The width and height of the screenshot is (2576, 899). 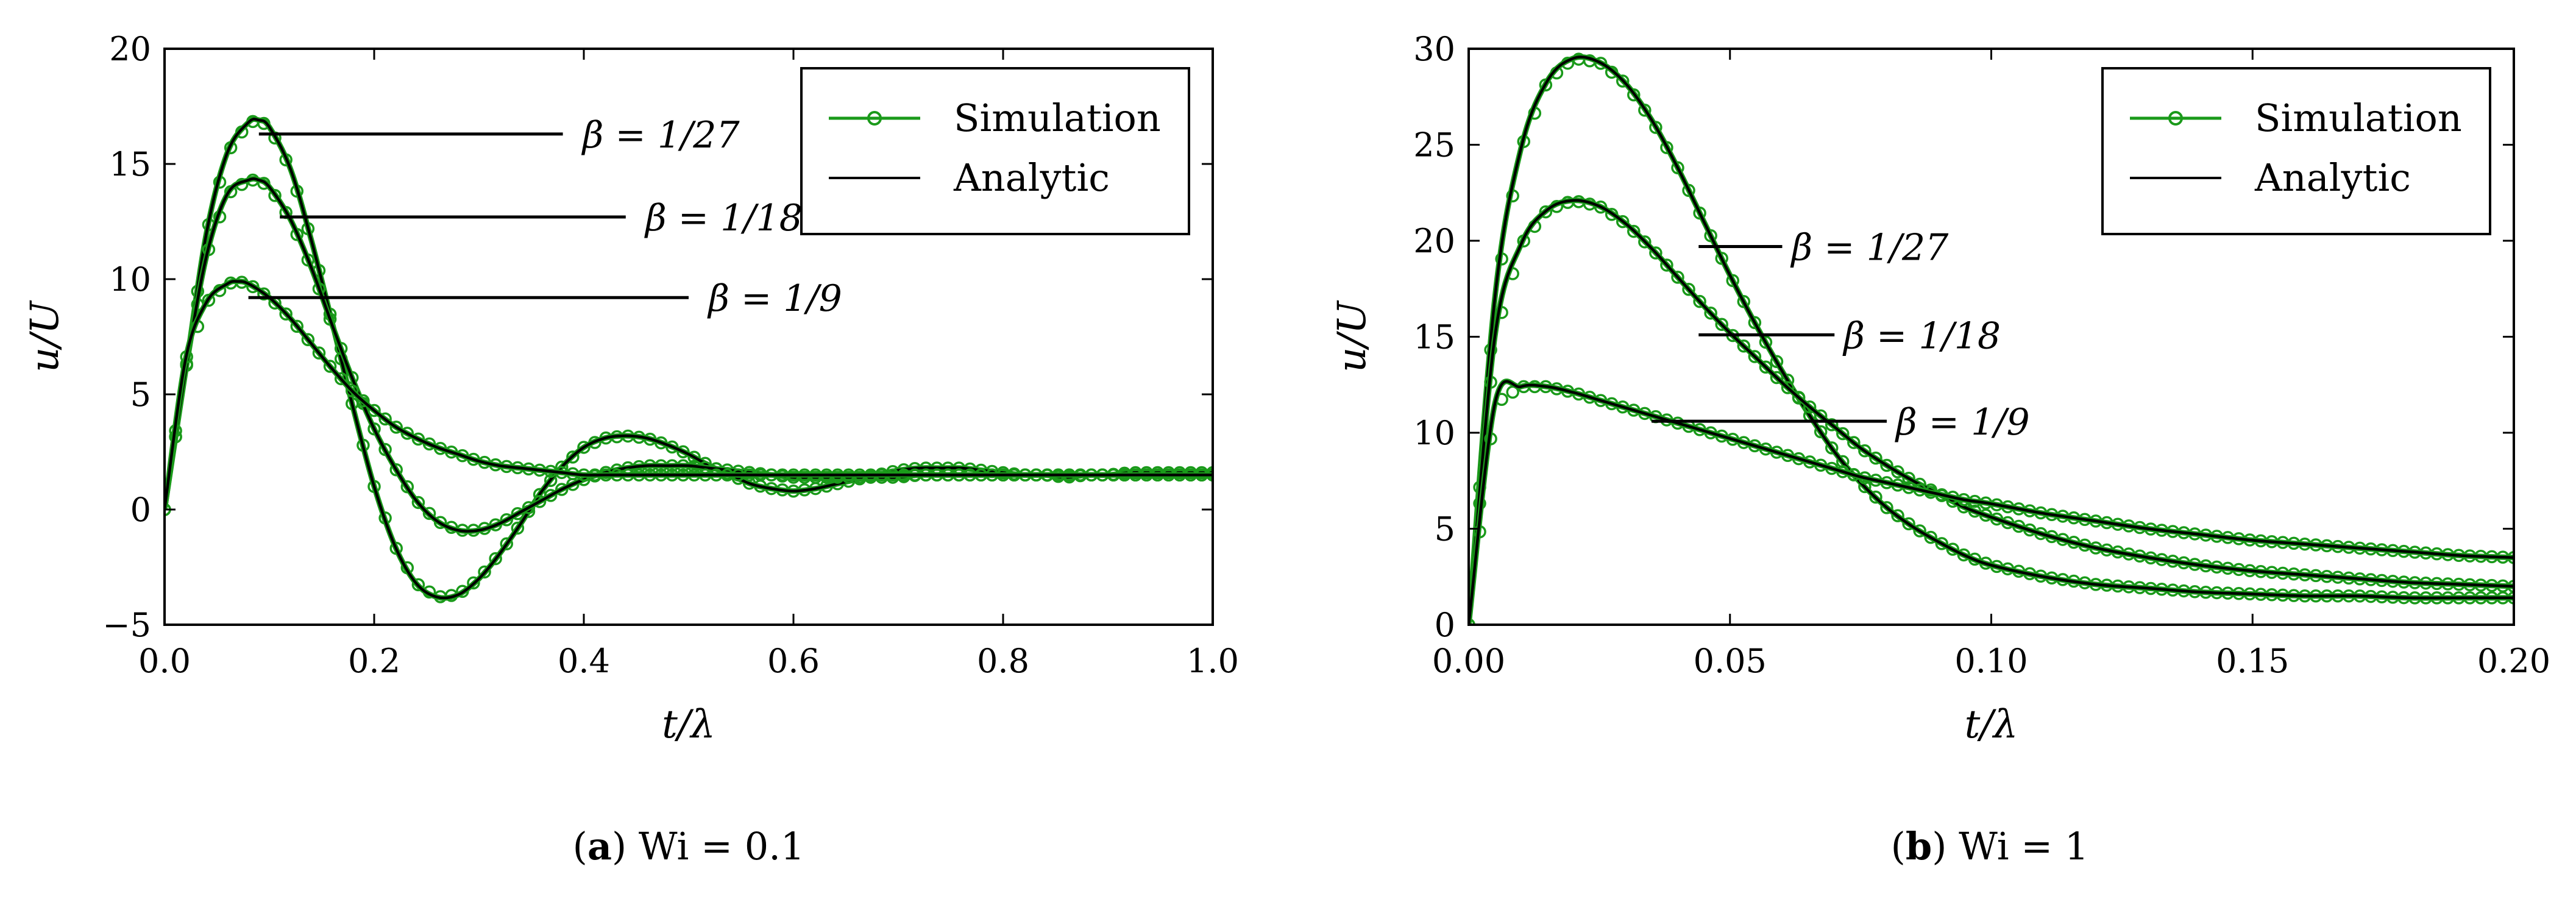 What do you see at coordinates (723, 218) in the screenshot?
I see `annotation-label: β = 1/18` at bounding box center [723, 218].